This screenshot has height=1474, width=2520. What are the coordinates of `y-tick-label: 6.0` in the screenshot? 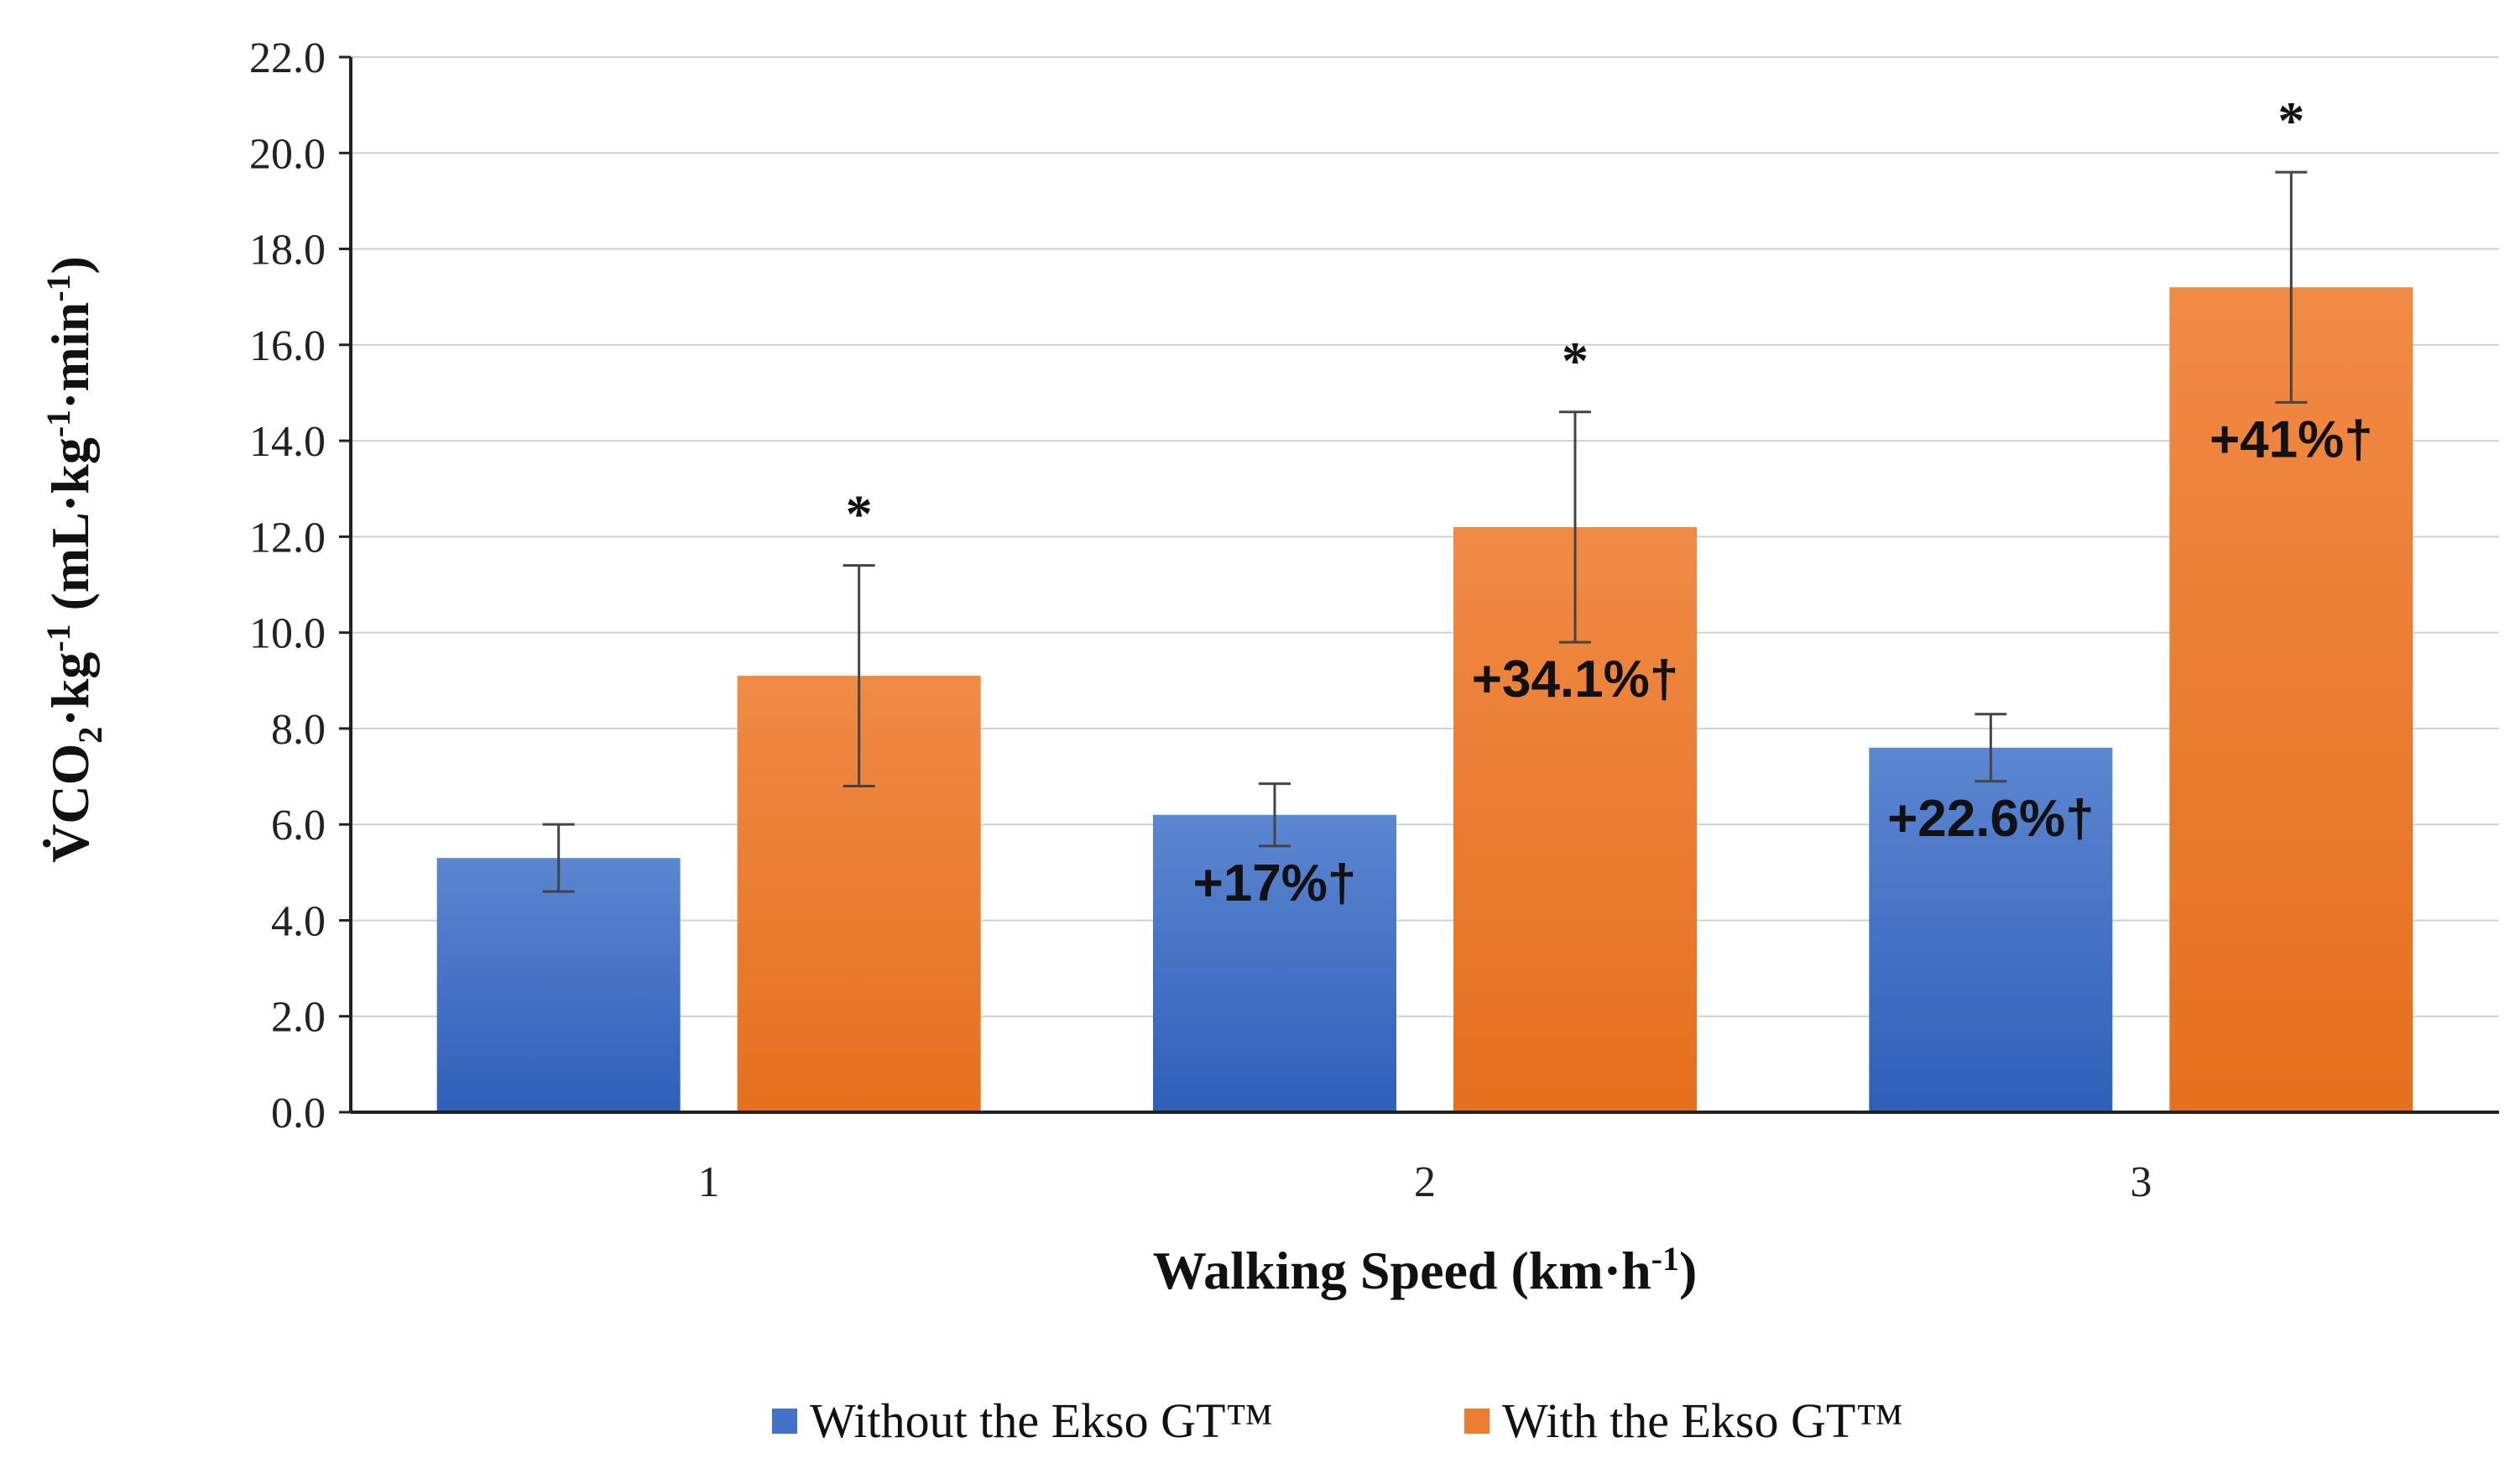 It's located at (298, 825).